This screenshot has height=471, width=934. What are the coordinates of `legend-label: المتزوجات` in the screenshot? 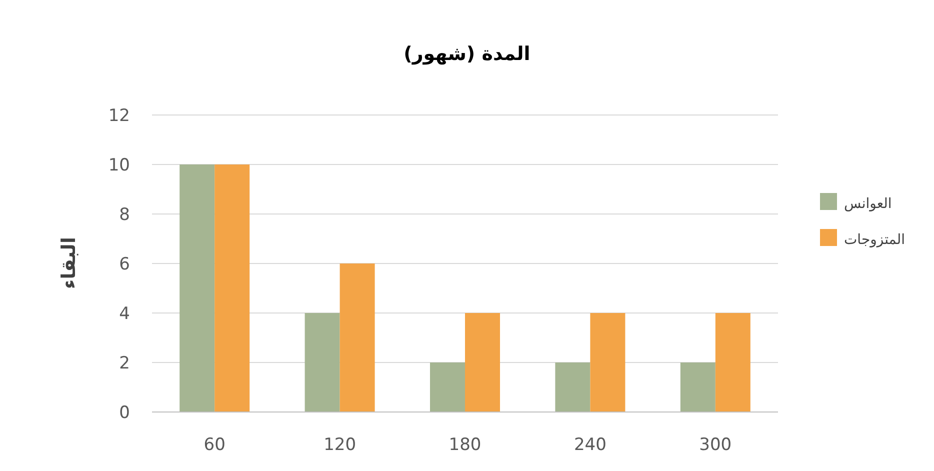 It's located at (875, 240).